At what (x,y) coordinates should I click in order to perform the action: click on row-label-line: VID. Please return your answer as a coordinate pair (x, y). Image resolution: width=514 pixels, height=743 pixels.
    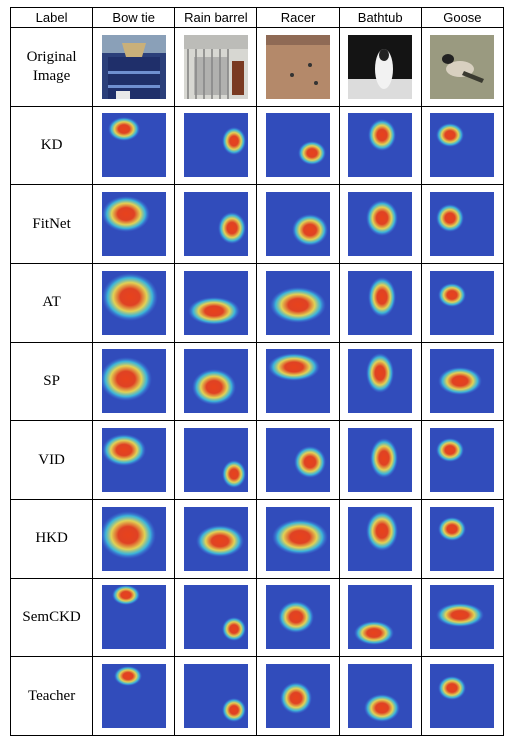
    Looking at the image, I should click on (51, 459).